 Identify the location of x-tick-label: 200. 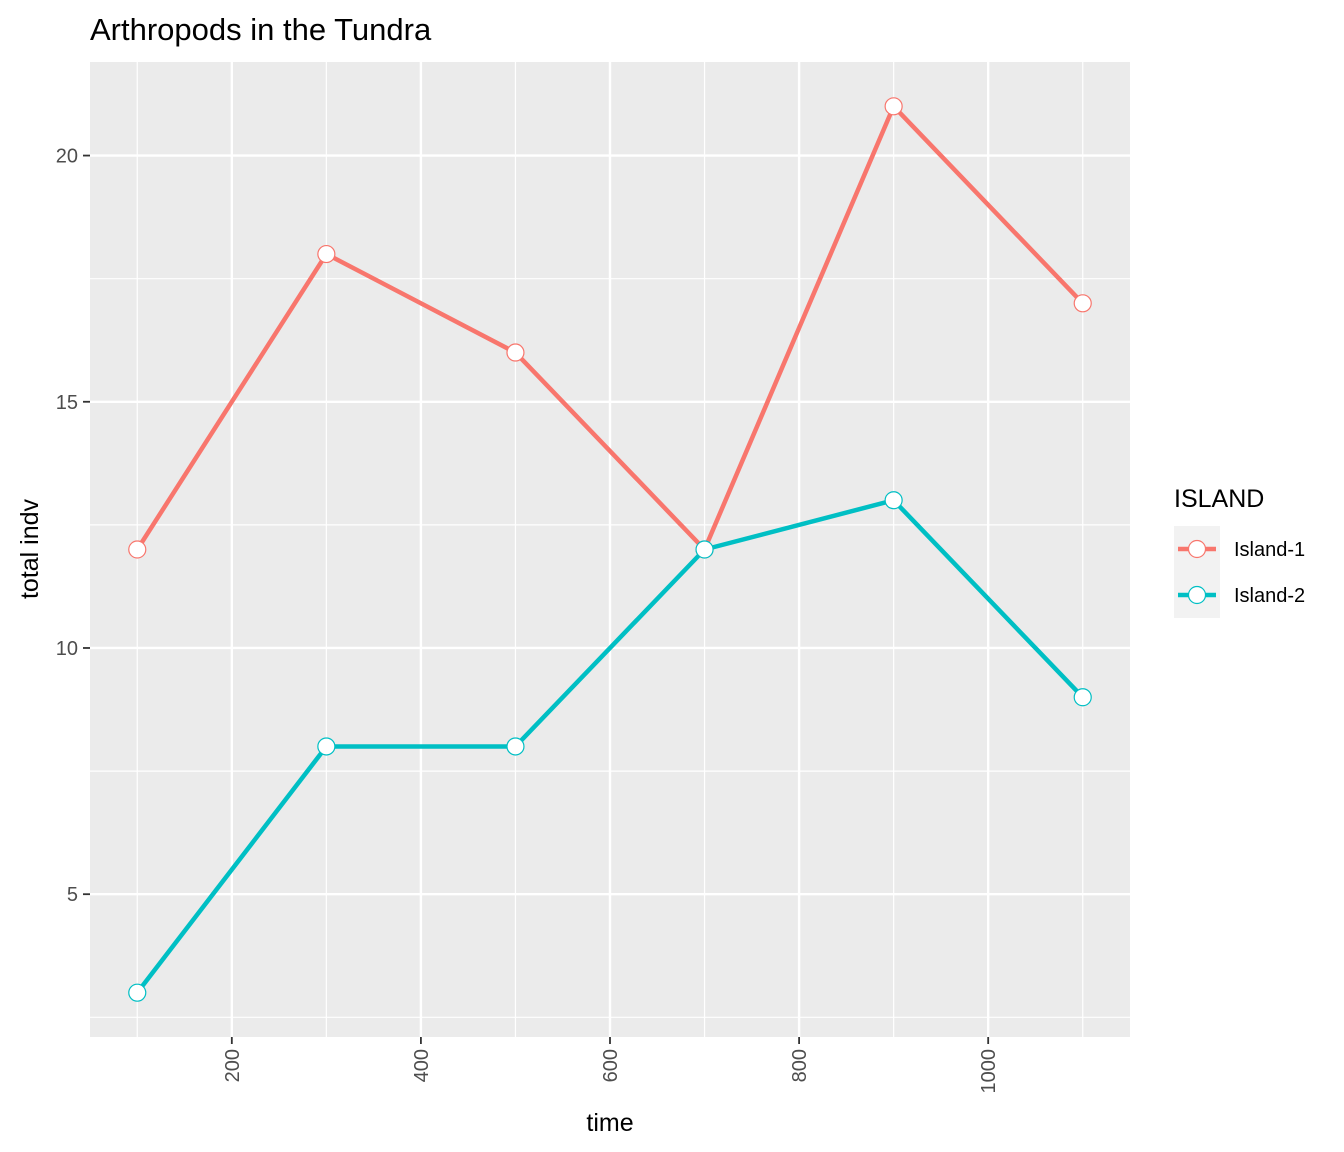
(233, 1065).